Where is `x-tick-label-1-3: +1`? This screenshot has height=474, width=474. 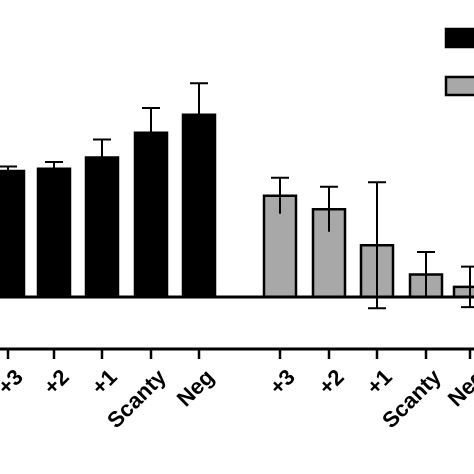
x-tick-label-1-3: +1 is located at coordinates (103, 381).